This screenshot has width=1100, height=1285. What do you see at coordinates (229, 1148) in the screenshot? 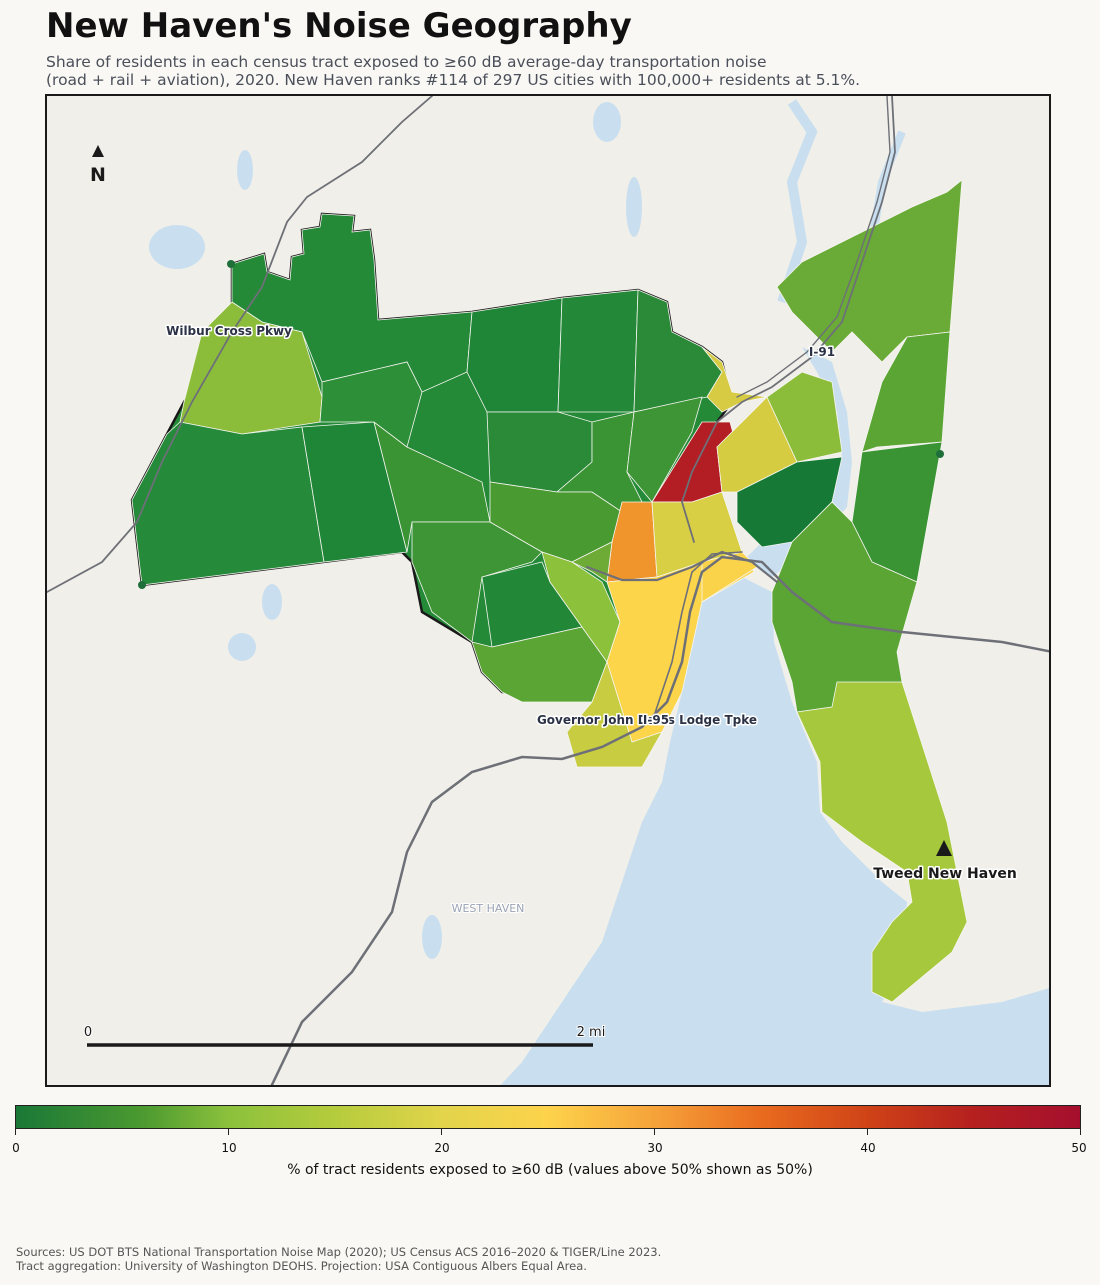
I see `colorbar-label: 10` at bounding box center [229, 1148].